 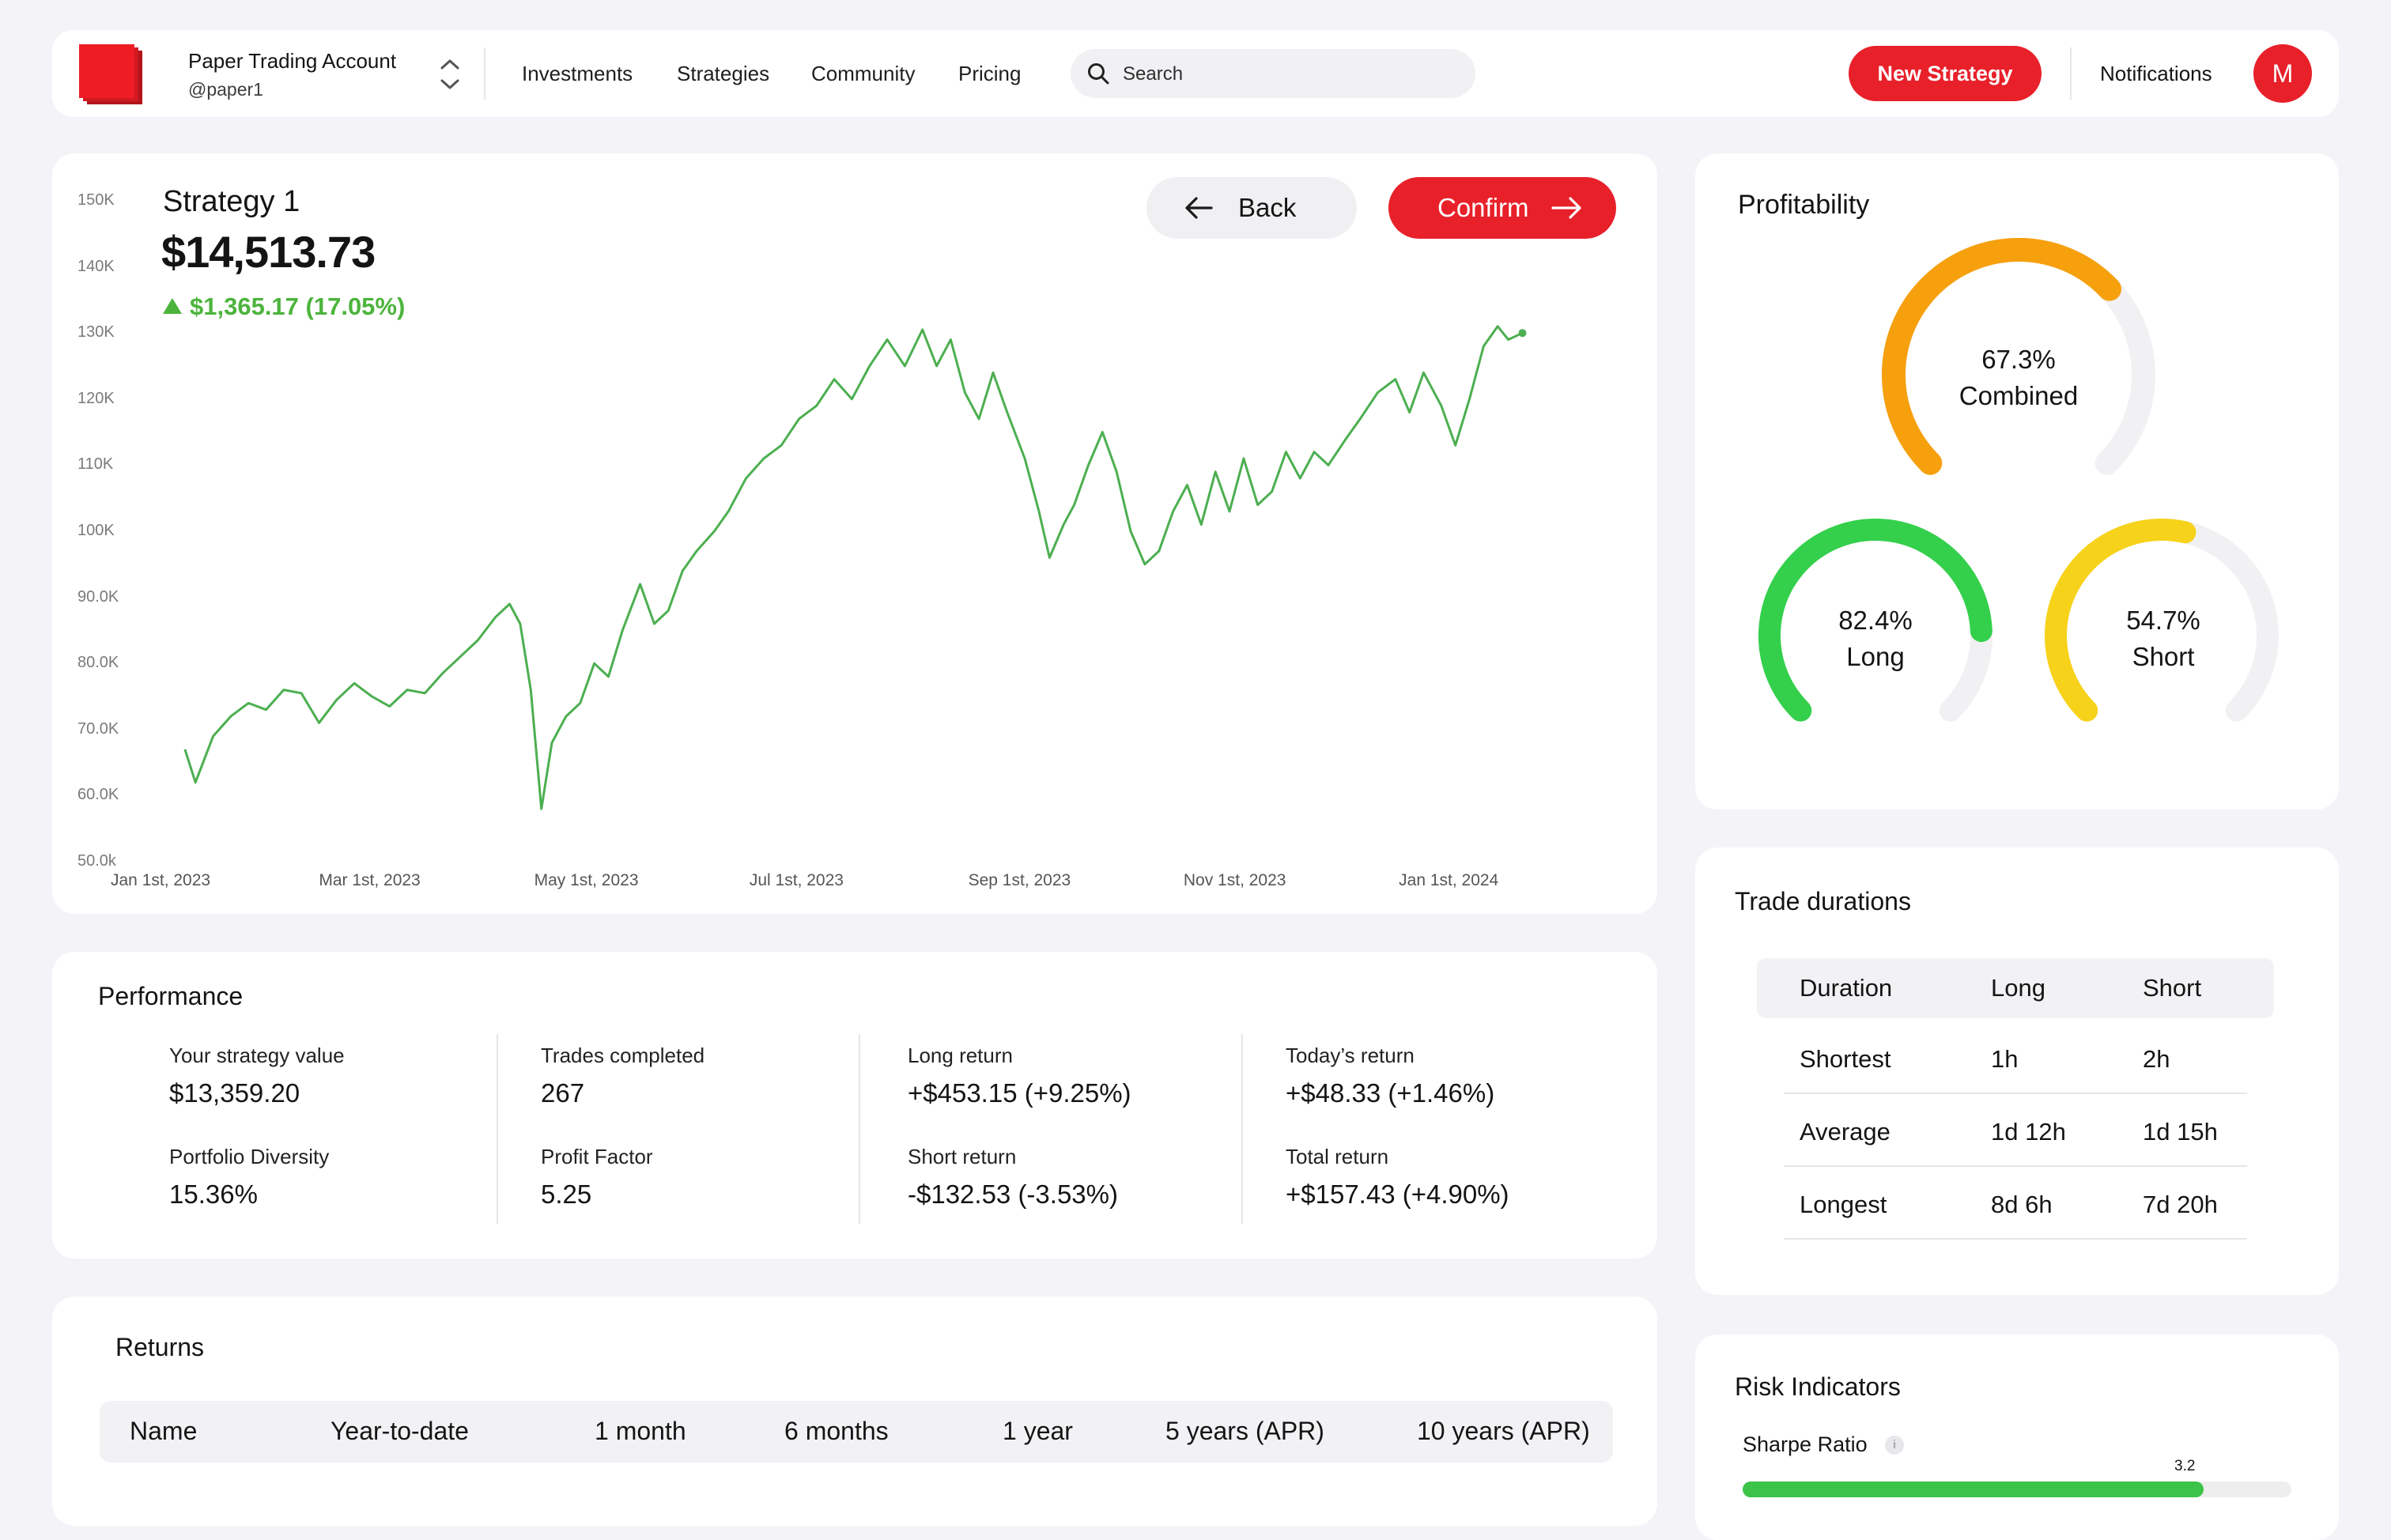 What do you see at coordinates (370, 880) in the screenshot?
I see `x-tick-label: Mar 1st, 2023` at bounding box center [370, 880].